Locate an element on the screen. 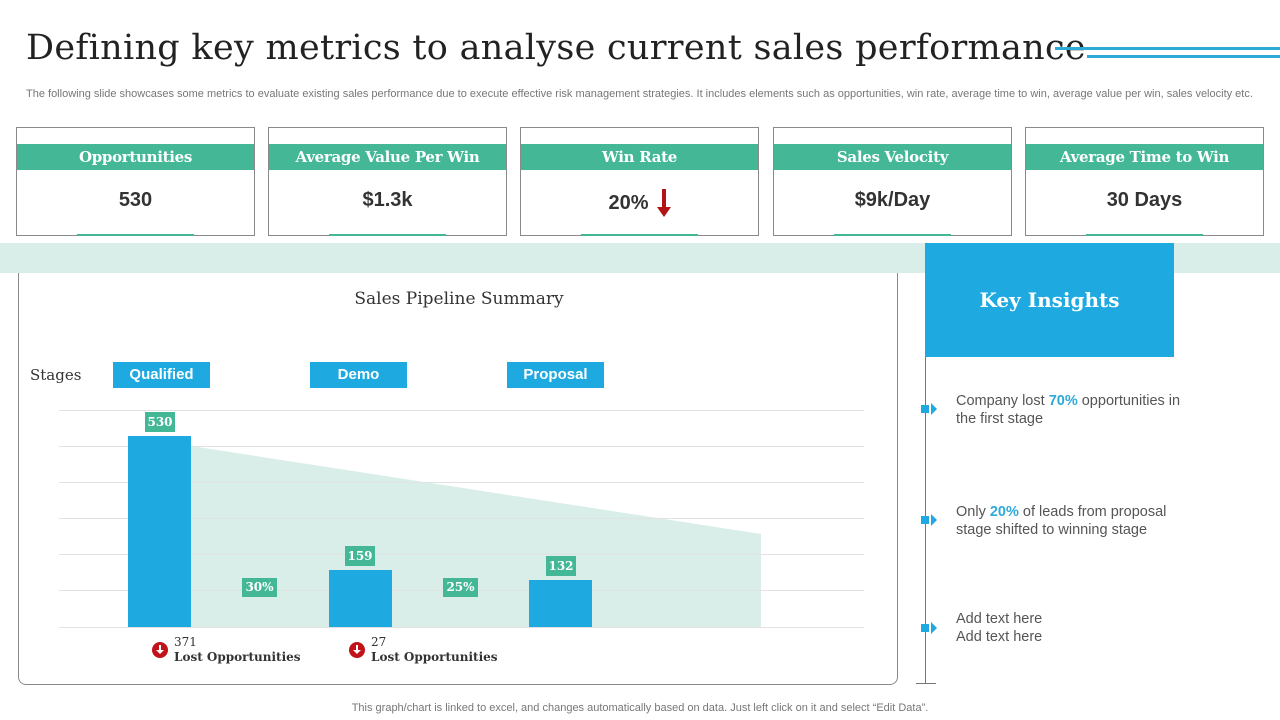  metric-card-average-time-to-win: Average Time to Win 30 Days is located at coordinates (1144, 181).